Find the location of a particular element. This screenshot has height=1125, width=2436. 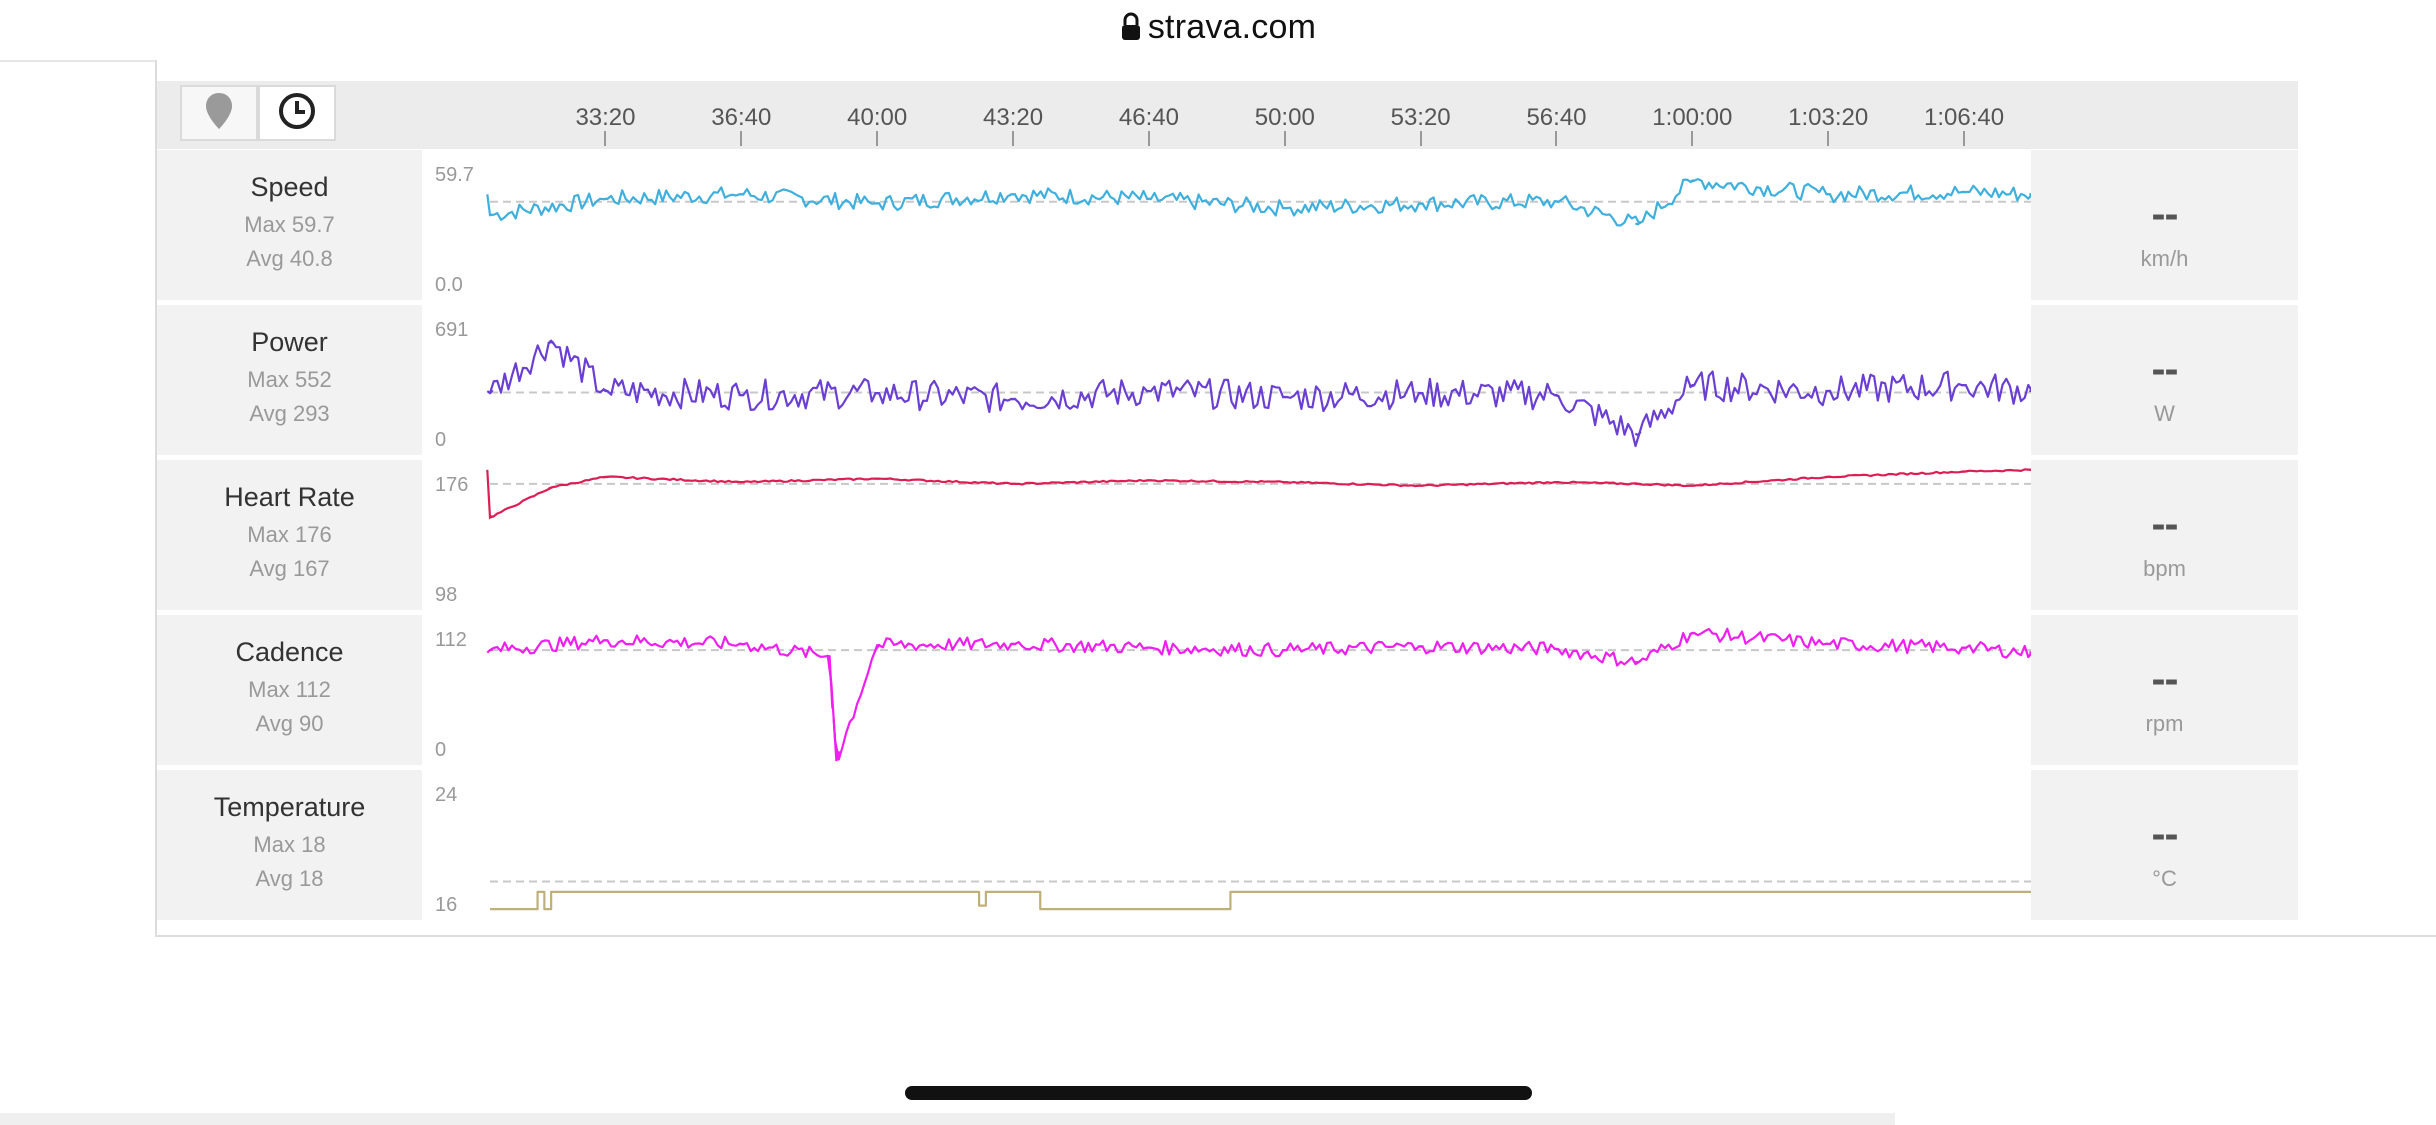

stream-label: Temperature Max 18 Avg 18 is located at coordinates (289, 845).